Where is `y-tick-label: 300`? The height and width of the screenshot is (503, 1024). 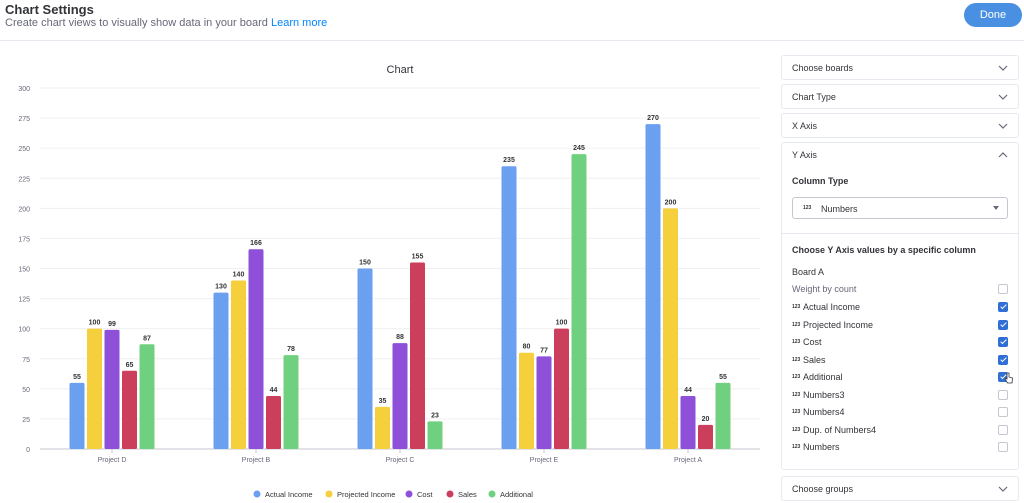
y-tick-label: 300 is located at coordinates (24, 89).